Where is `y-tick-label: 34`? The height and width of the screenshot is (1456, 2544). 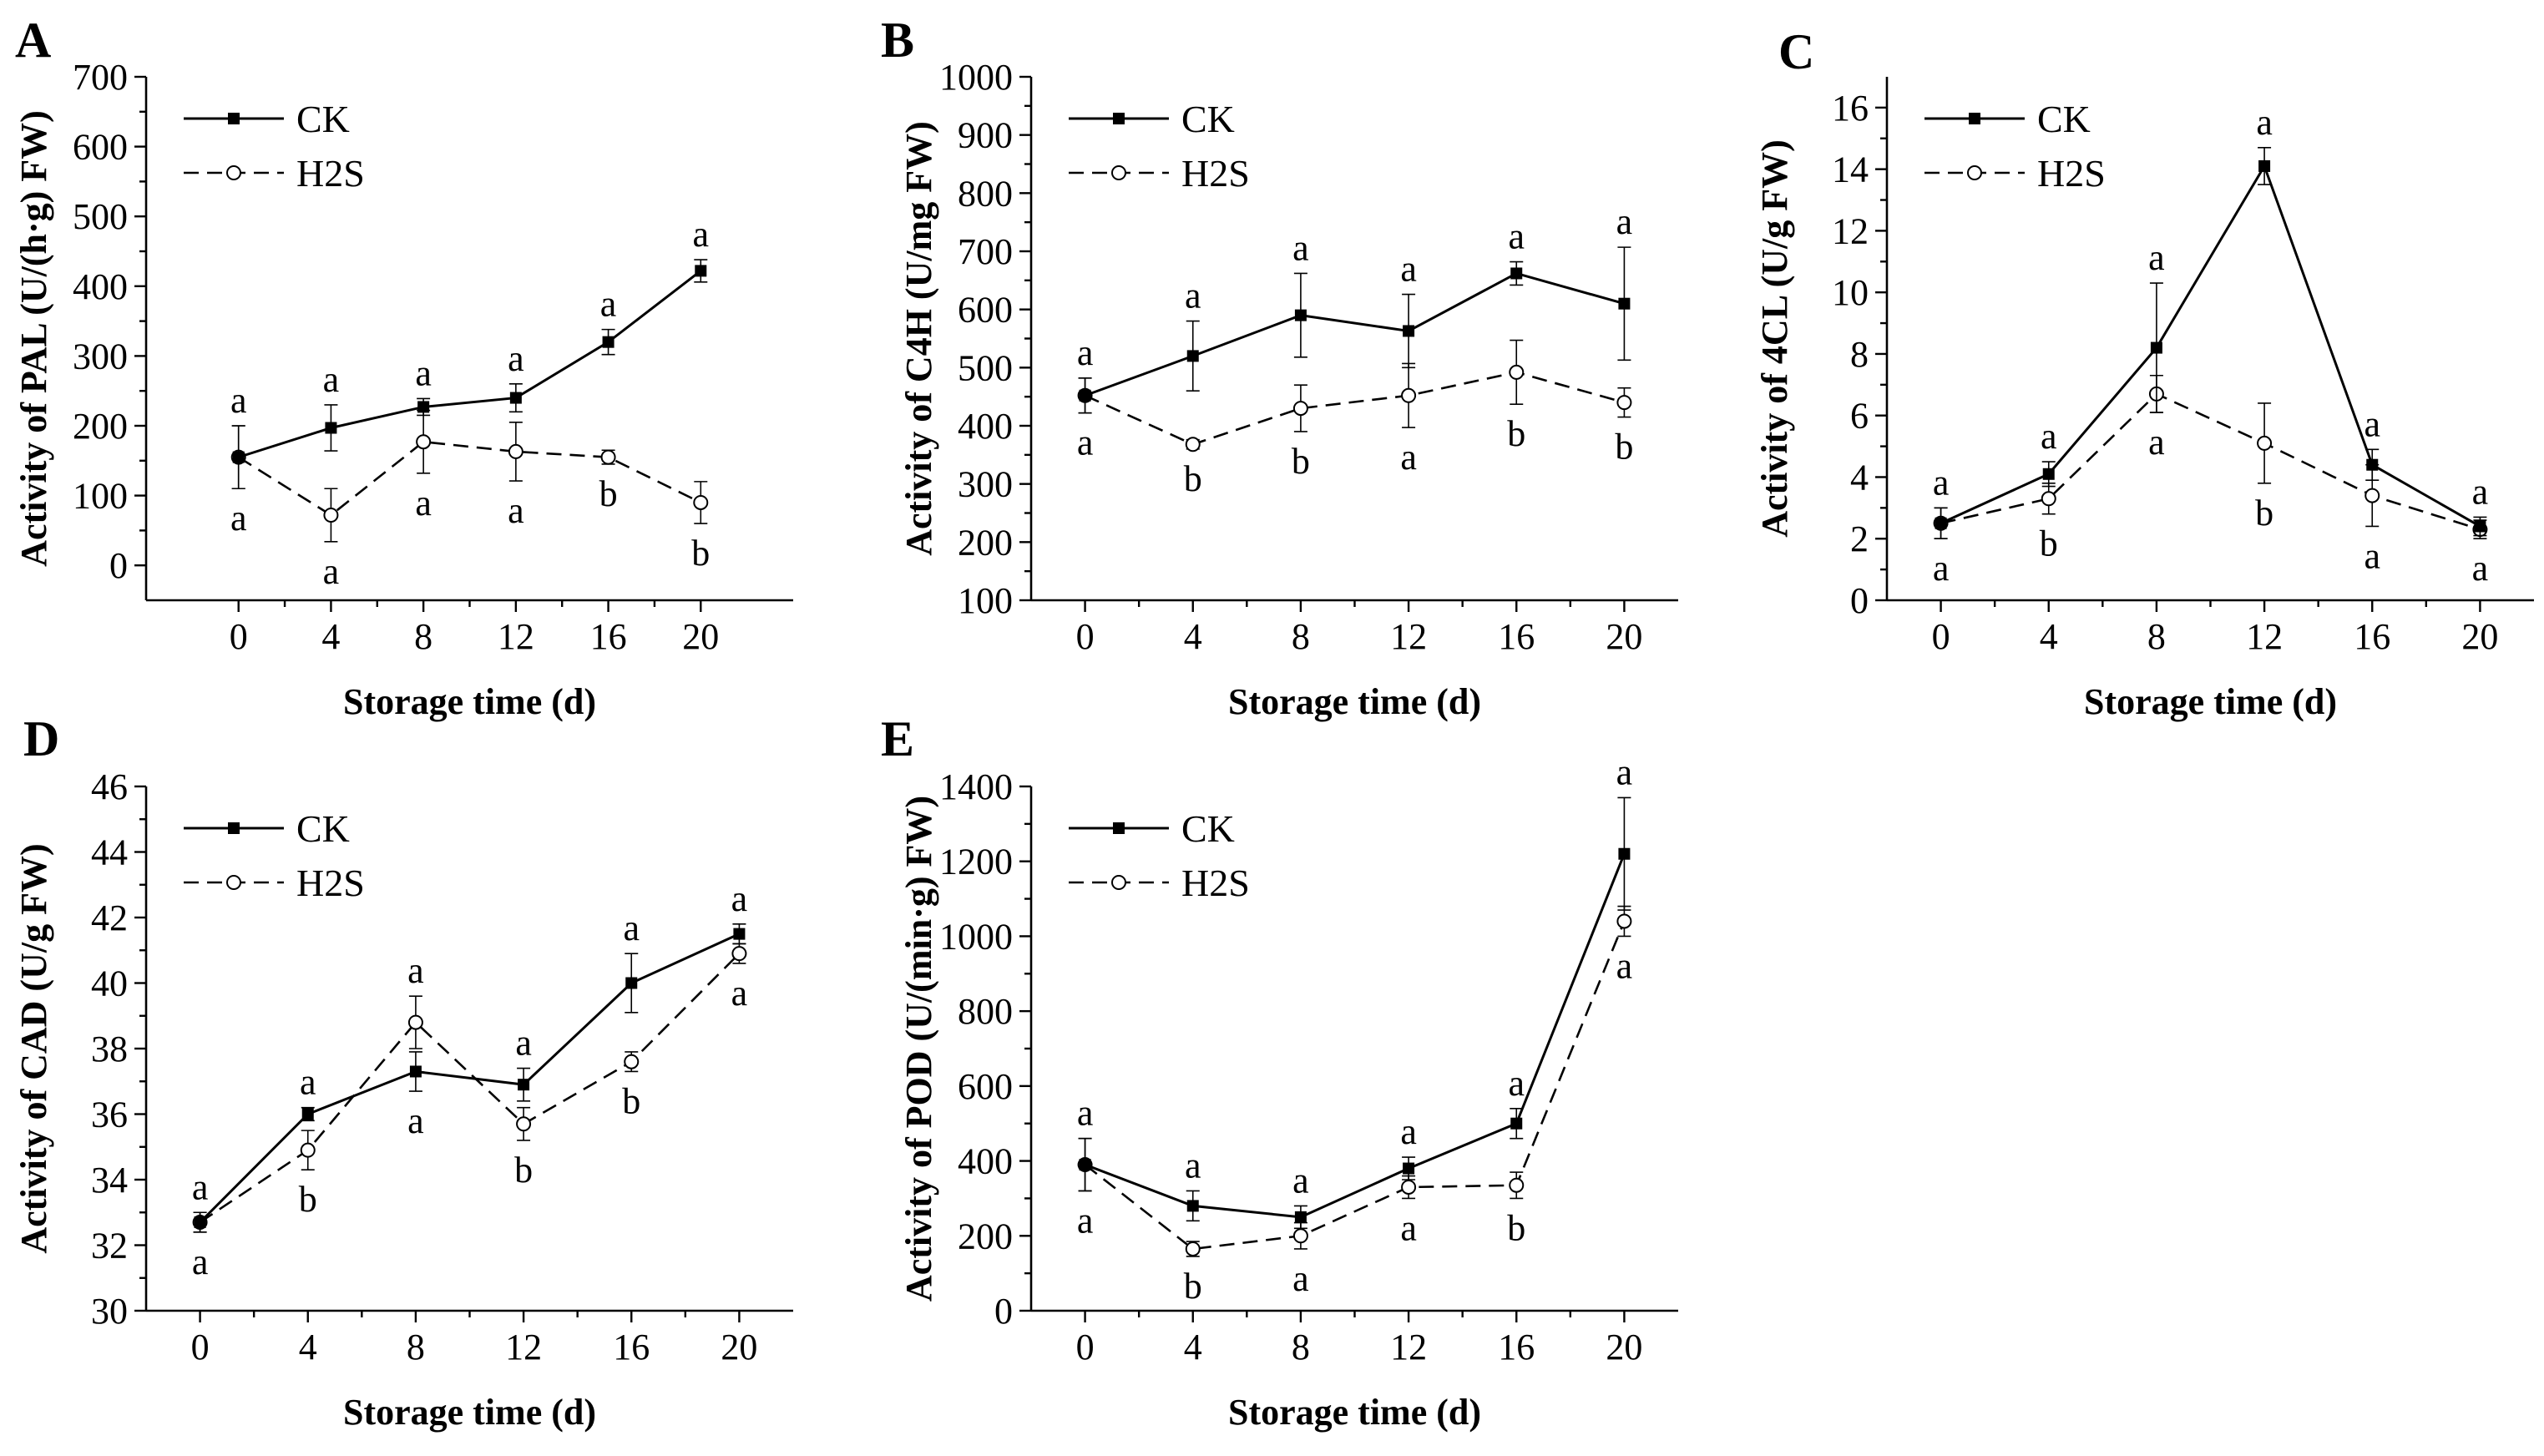 y-tick-label: 34 is located at coordinates (110, 1180).